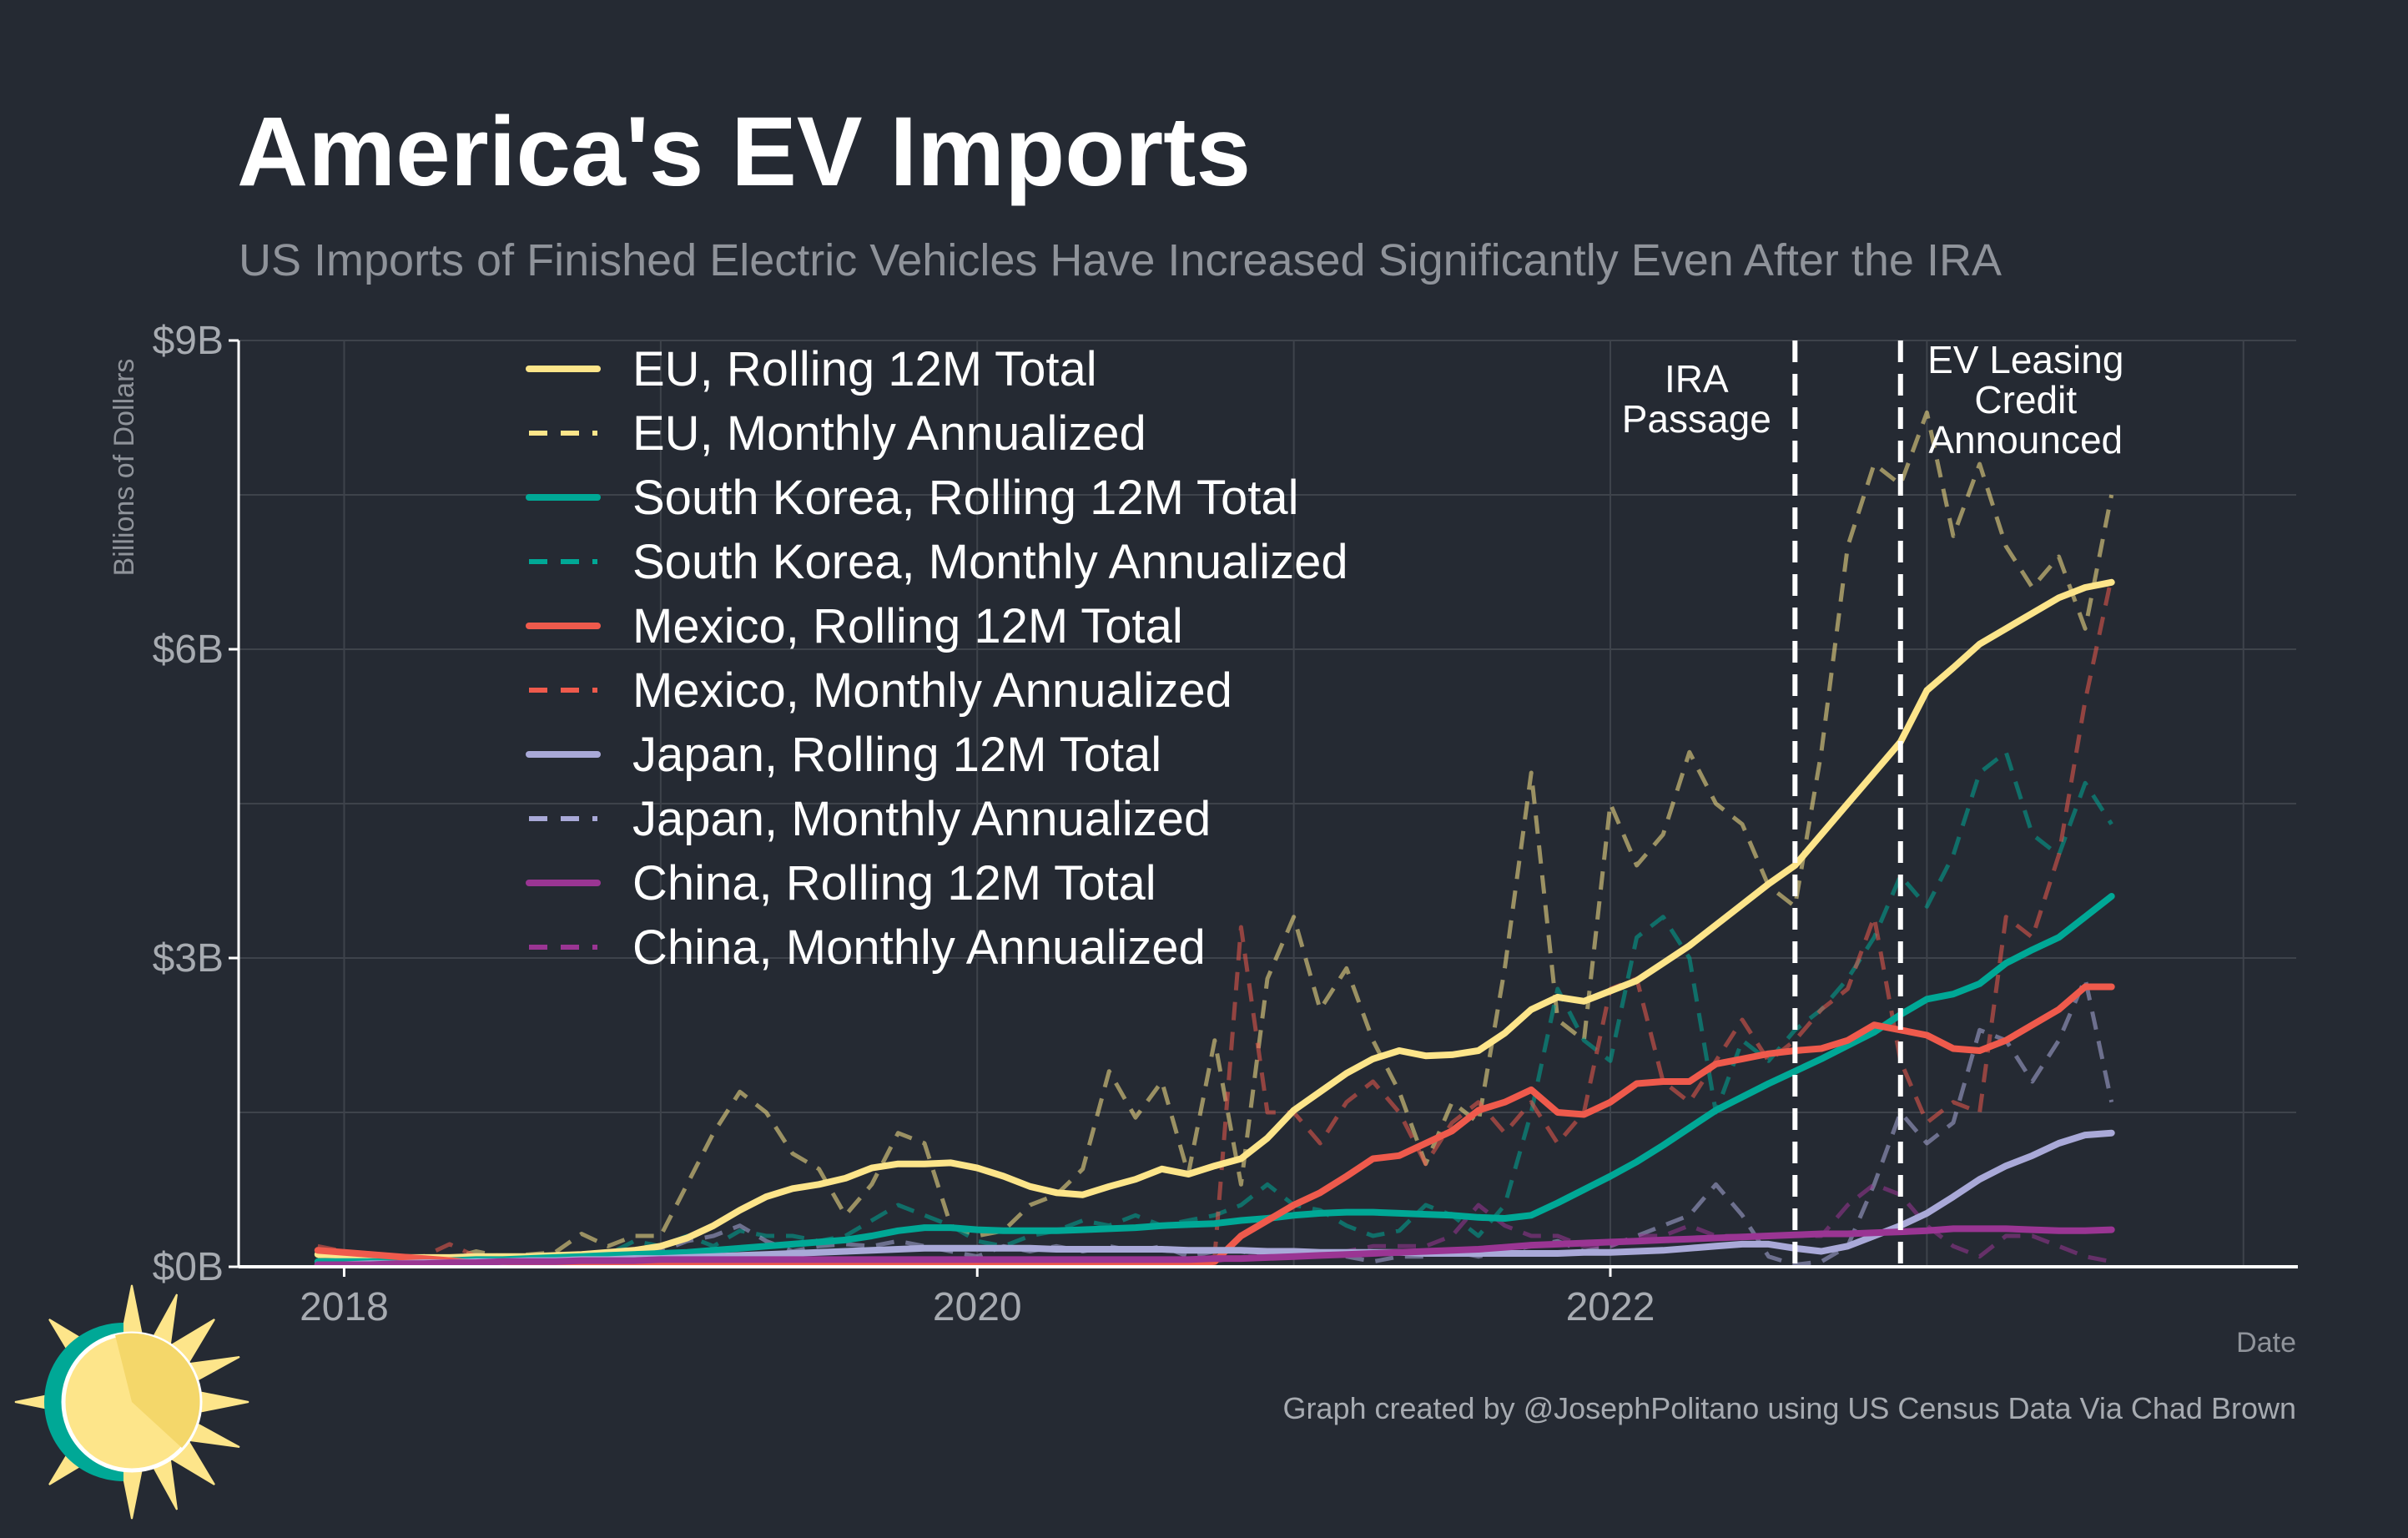 The width and height of the screenshot is (2408, 1538). I want to click on x-axis-label: Date, so click(2266, 1343).